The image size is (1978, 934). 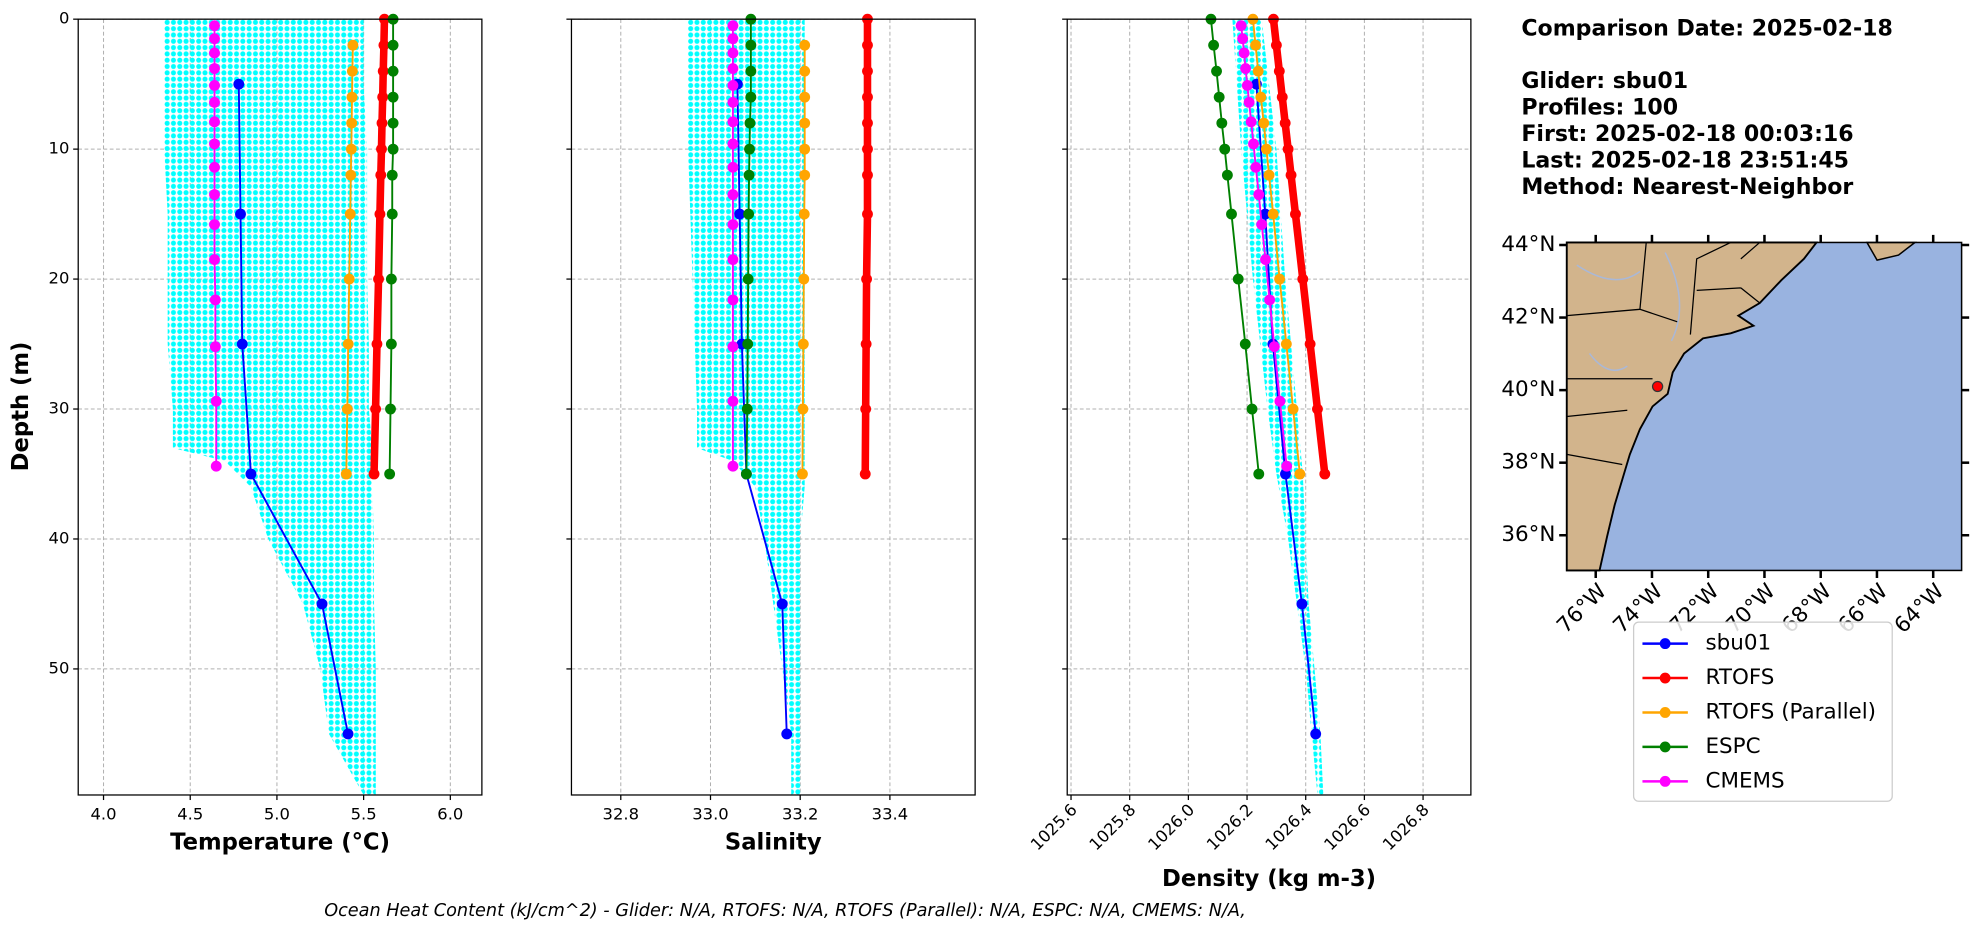 I want to click on y-tick-label: 30, so click(x=59, y=408).